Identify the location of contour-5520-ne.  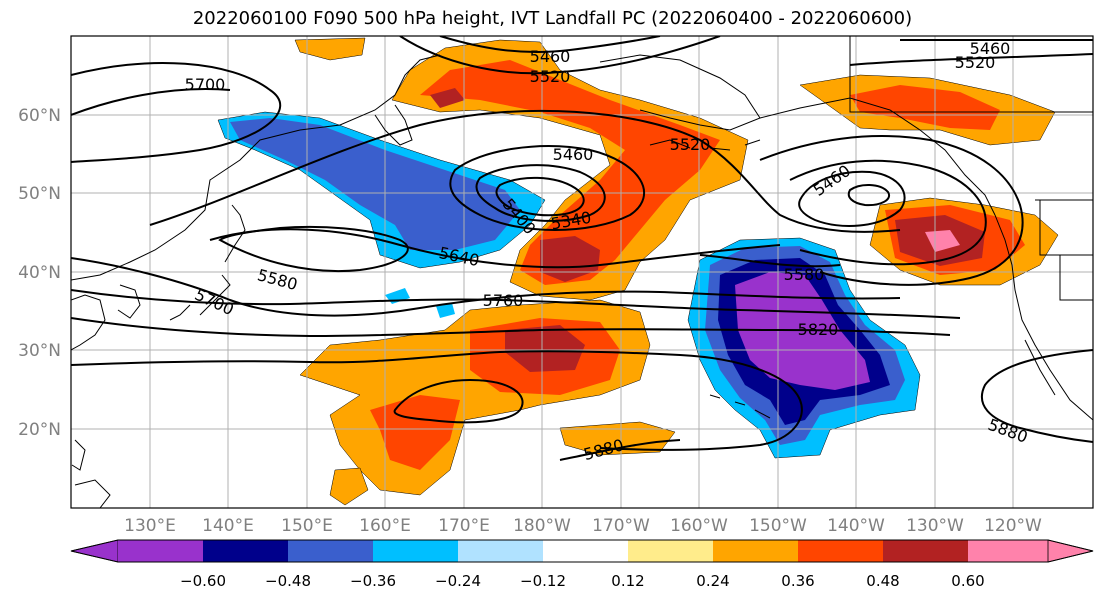
(971, 59).